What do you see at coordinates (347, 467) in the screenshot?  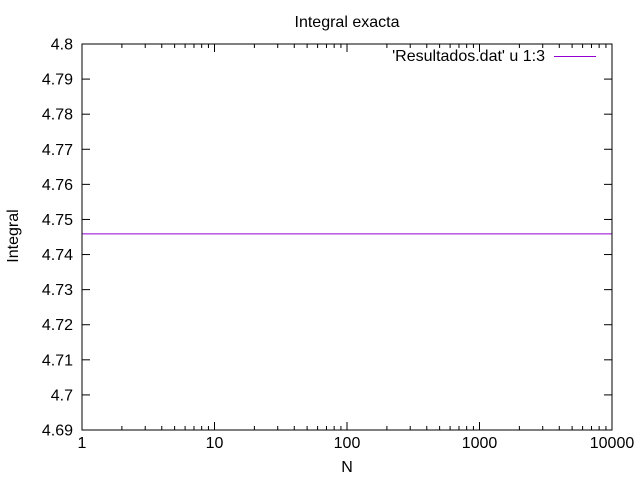 I see `x-axis-label: N` at bounding box center [347, 467].